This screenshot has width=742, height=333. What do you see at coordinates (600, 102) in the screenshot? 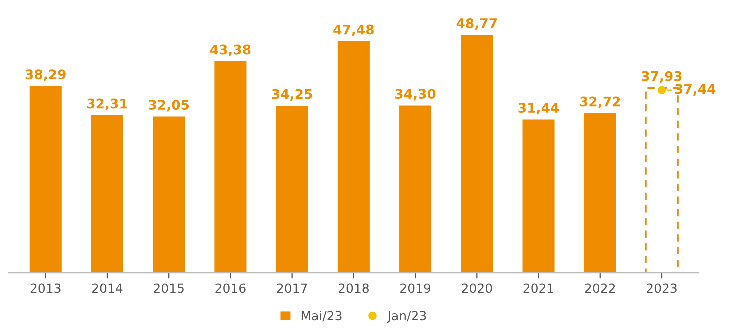
I see `data-label: 32,72` at bounding box center [600, 102].